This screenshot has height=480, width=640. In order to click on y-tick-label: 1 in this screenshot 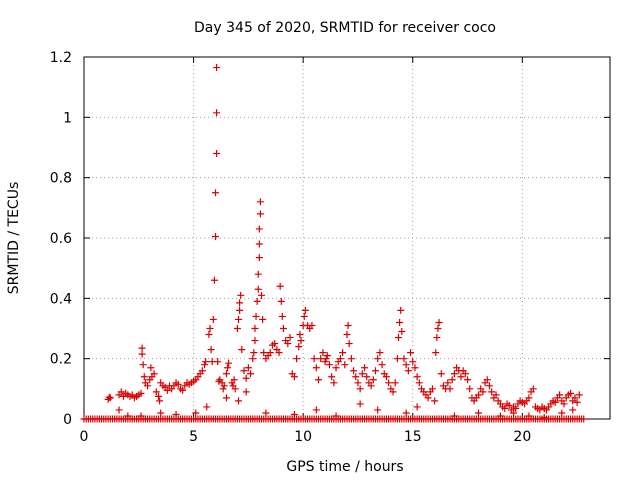, I will do `click(67, 118)`.